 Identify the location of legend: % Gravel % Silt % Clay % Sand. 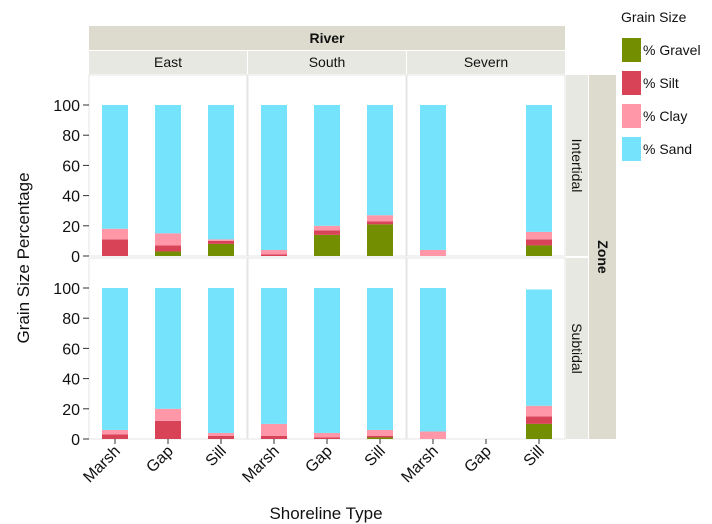
(661, 99).